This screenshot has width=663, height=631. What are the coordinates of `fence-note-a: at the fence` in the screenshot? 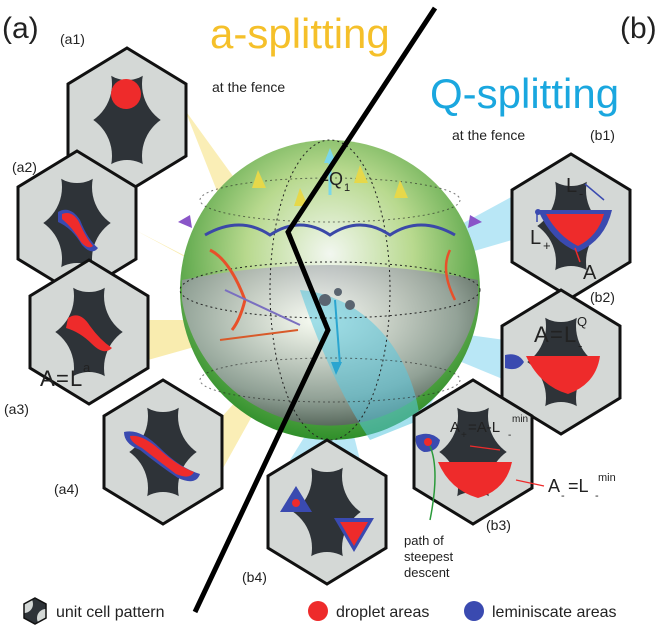 It's located at (248, 87).